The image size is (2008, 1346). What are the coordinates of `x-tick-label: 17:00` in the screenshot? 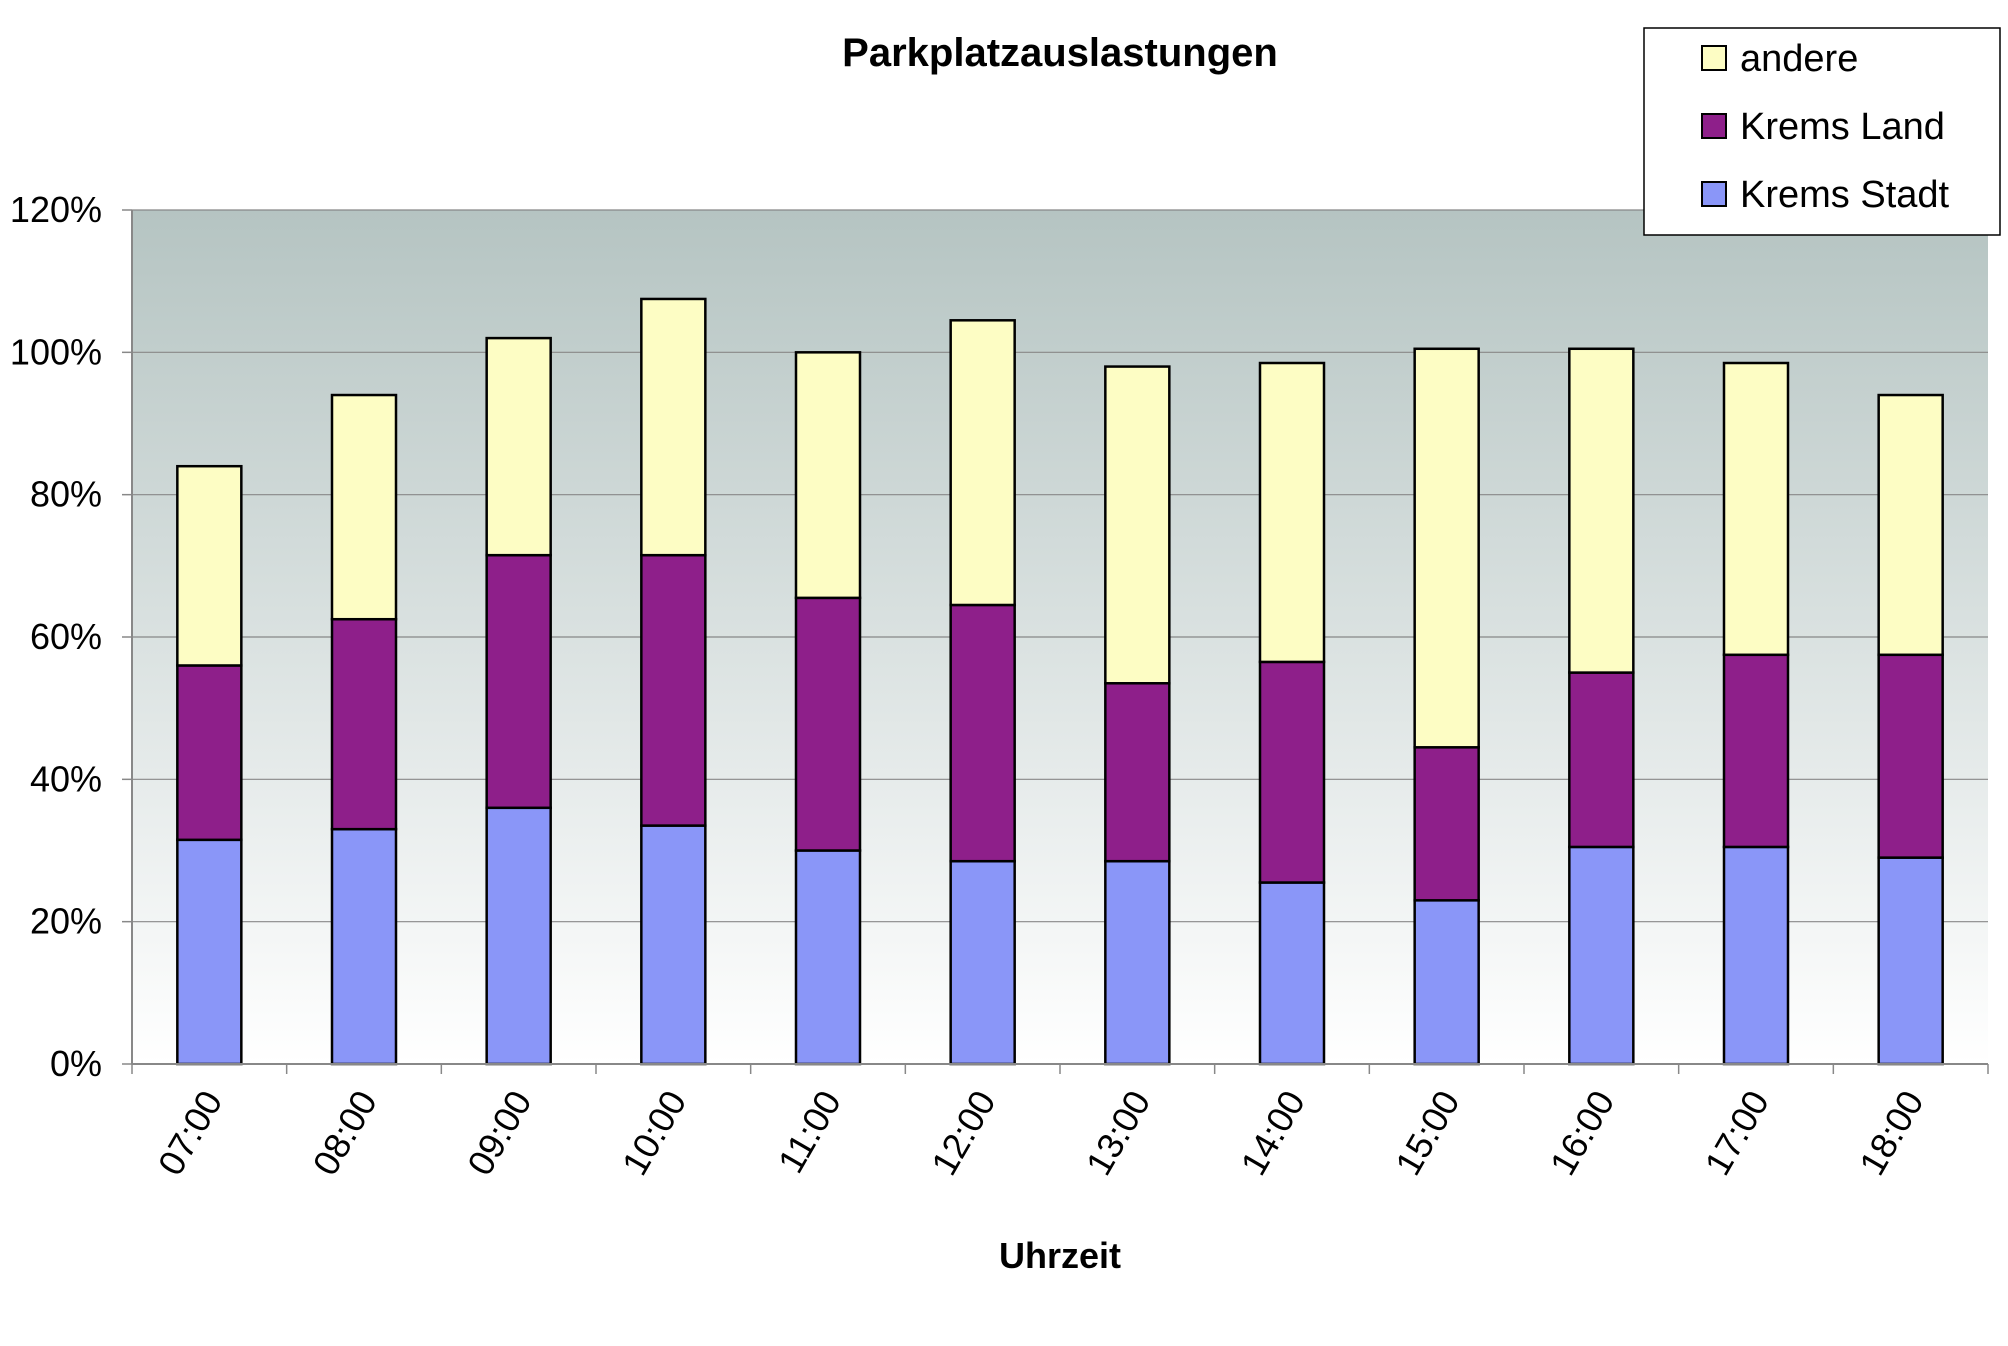 It's located at (1736, 1133).